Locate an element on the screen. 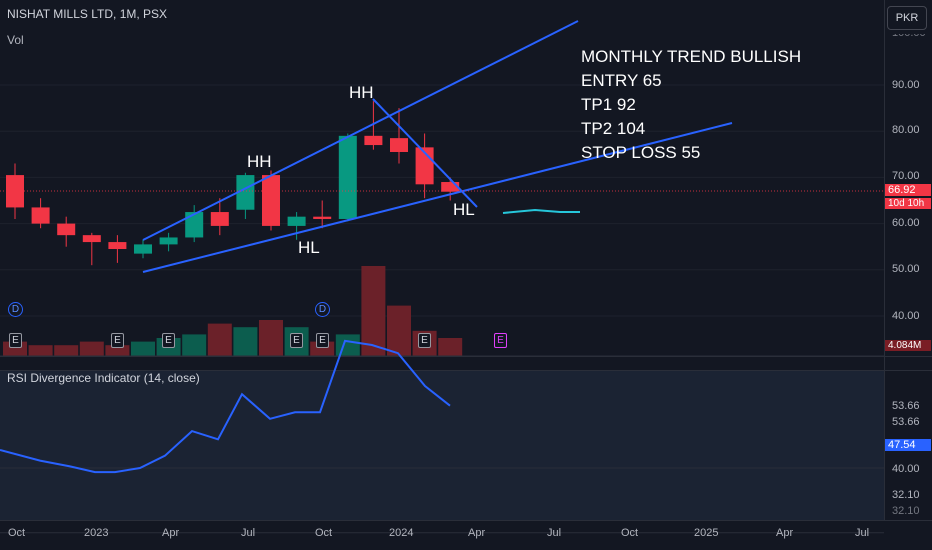  rsi-legend: RSI Divergence Indicator (14, close) is located at coordinates (103, 378).